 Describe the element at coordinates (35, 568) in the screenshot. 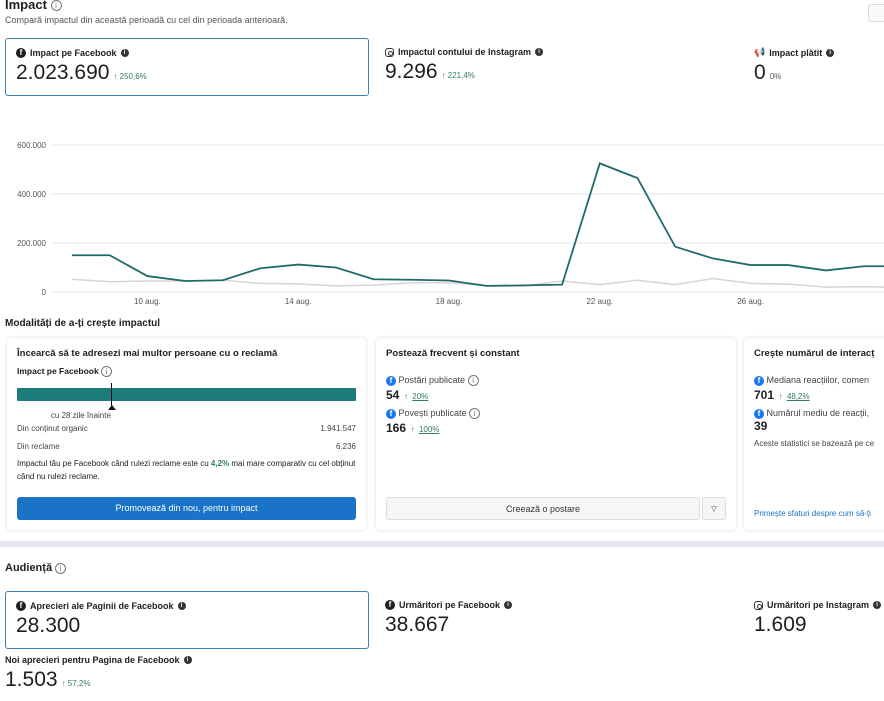

I see `audience-title: Audiență i` at that location.